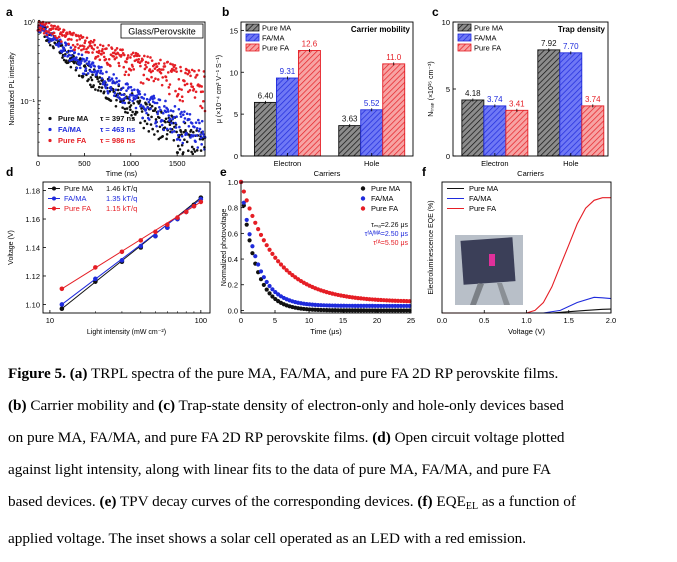 The image size is (677, 562). Describe the element at coordinates (343, 320) in the screenshot. I see `x-tick-label: 15` at that location.